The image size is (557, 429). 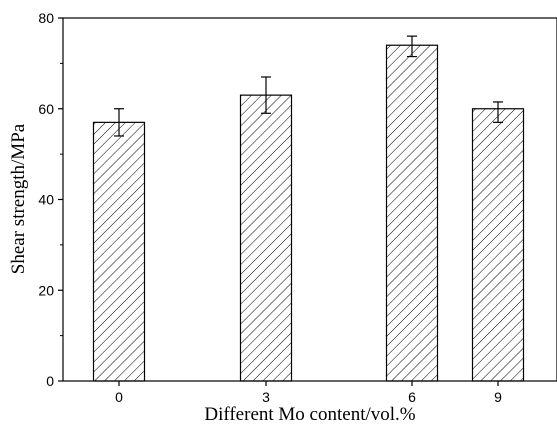 What do you see at coordinates (119, 397) in the screenshot?
I see `x-tick-label: 0` at bounding box center [119, 397].